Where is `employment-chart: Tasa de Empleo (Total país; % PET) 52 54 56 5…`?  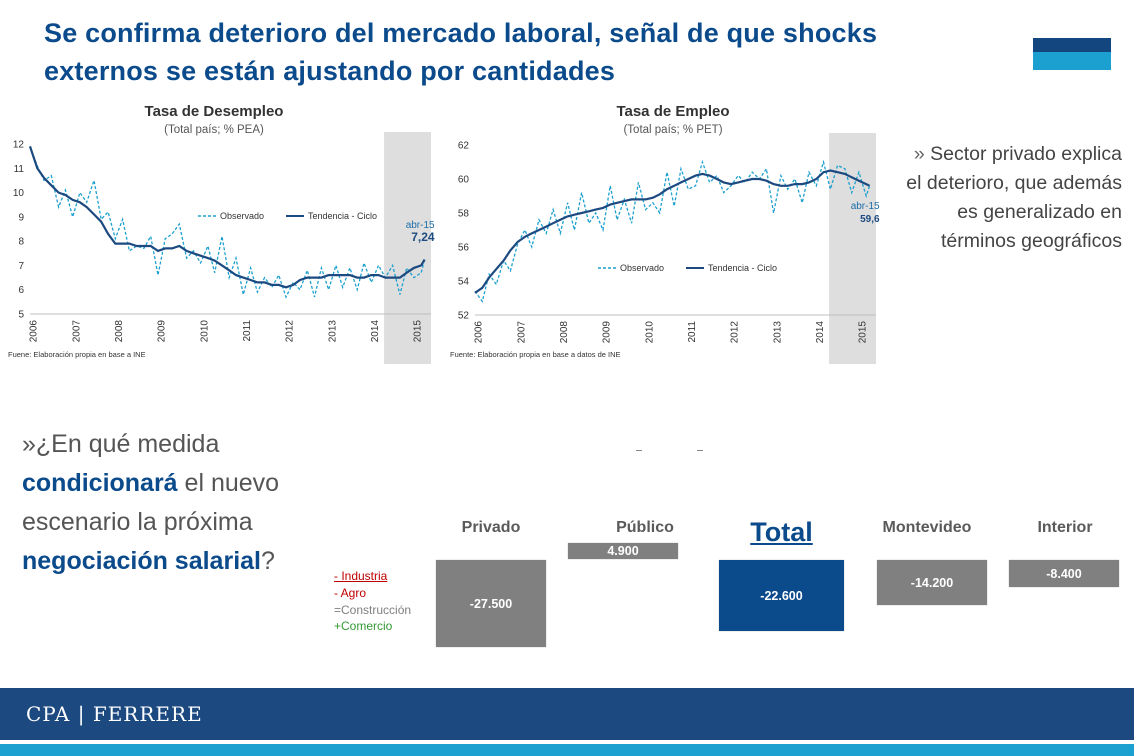 employment-chart: Tasa de Empleo (Total país; % PET) 52 54 56 5… is located at coordinates (665, 231).